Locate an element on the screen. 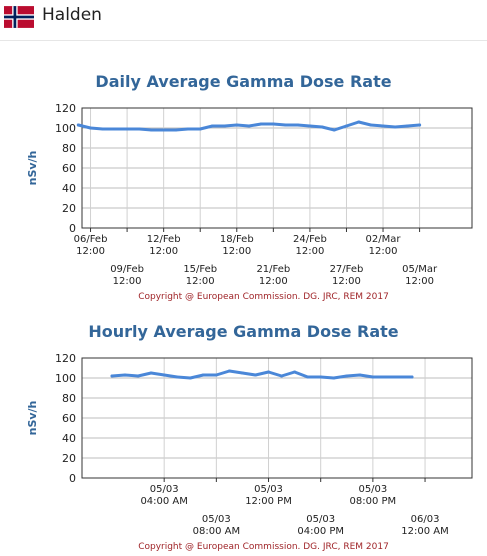 This screenshot has height=556, width=487. daily-ytick-label: 120 is located at coordinates (65, 108).